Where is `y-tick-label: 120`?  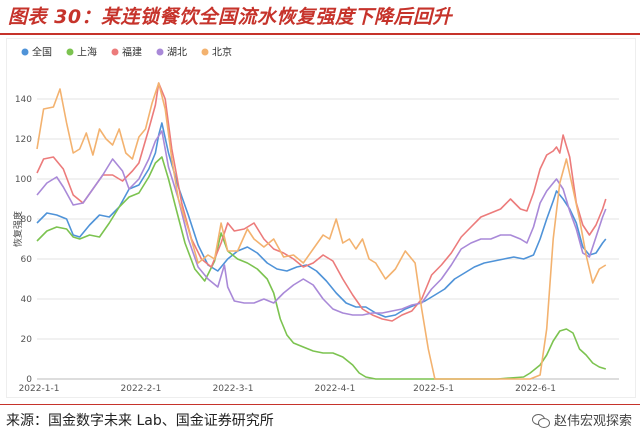 y-tick-label: 120 is located at coordinates (23, 140).